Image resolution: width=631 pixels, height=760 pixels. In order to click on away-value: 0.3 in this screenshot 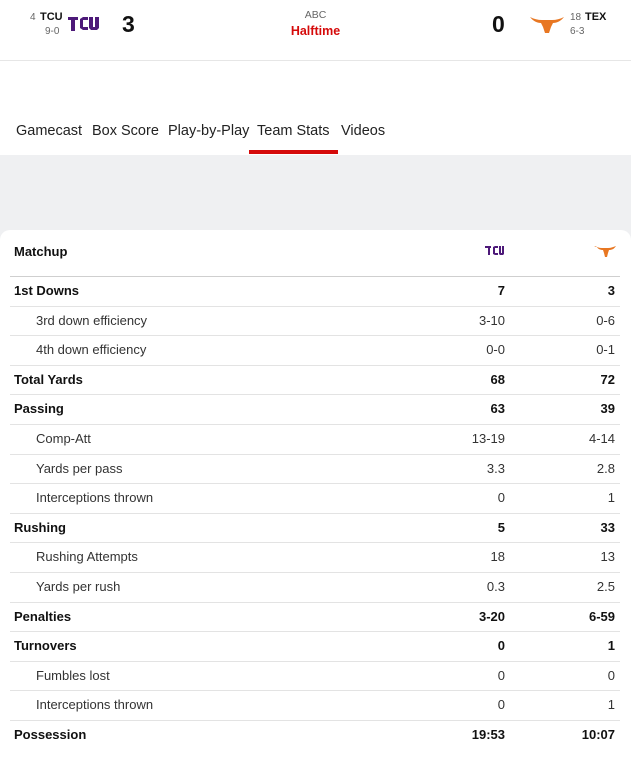, I will do `click(495, 586)`.